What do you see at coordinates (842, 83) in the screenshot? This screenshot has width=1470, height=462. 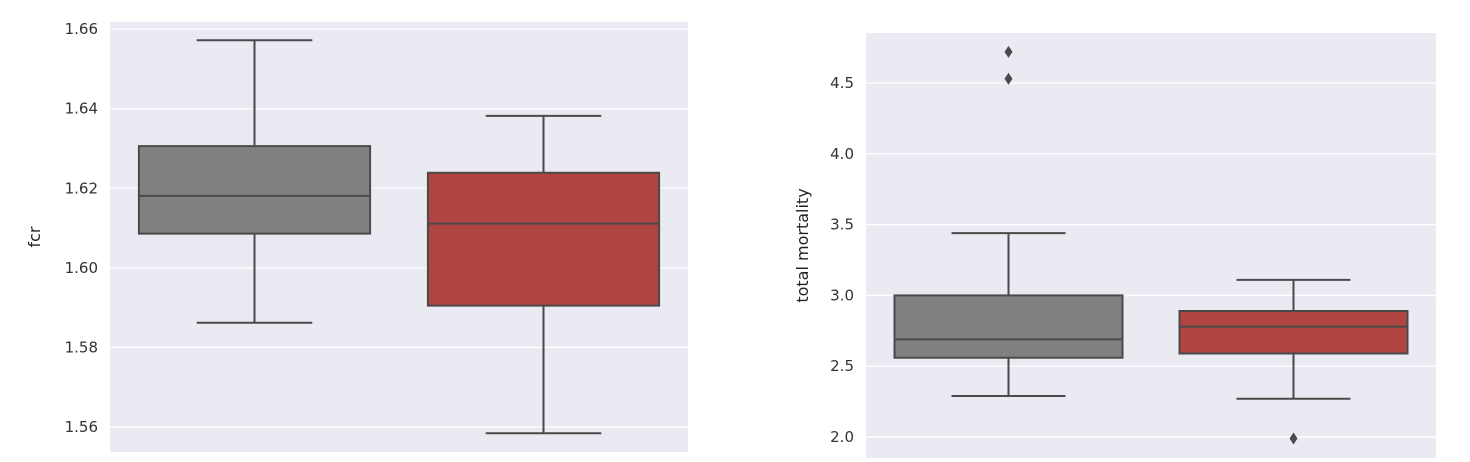 I see `y-tick-label: 4.5` at bounding box center [842, 83].